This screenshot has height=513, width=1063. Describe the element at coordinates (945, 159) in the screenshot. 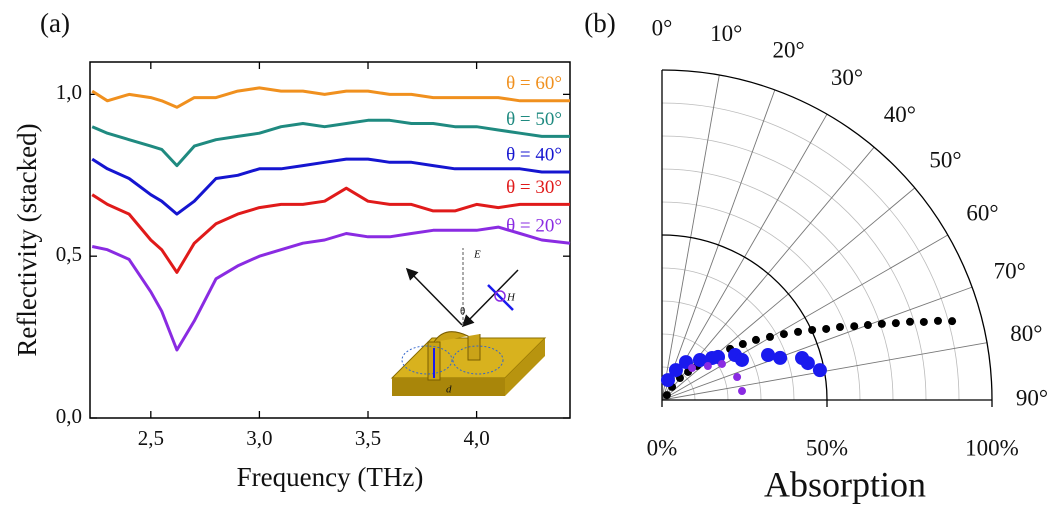

I see `angle-tick-label: 50°` at that location.